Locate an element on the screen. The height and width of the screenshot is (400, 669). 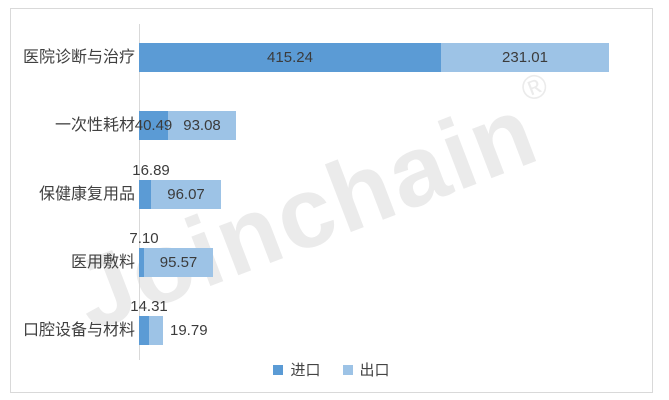
category-label: 保健康复用品 is located at coordinates (86, 194).